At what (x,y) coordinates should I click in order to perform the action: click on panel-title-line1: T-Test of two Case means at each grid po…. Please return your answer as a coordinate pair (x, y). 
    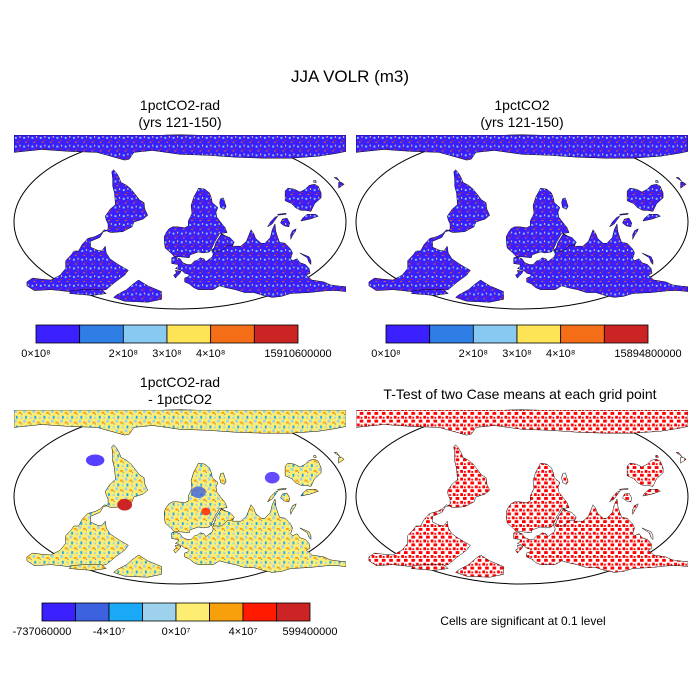
    Looking at the image, I should click on (519, 394).